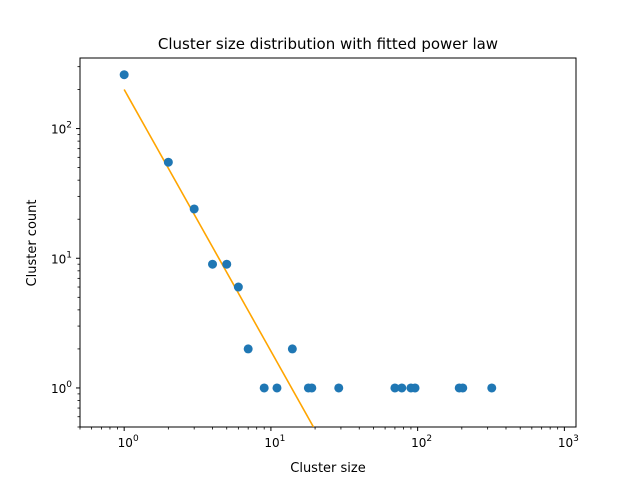 Image resolution: width=640 pixels, height=480 pixels. I want to click on x-tick-label: 10², so click(421, 442).